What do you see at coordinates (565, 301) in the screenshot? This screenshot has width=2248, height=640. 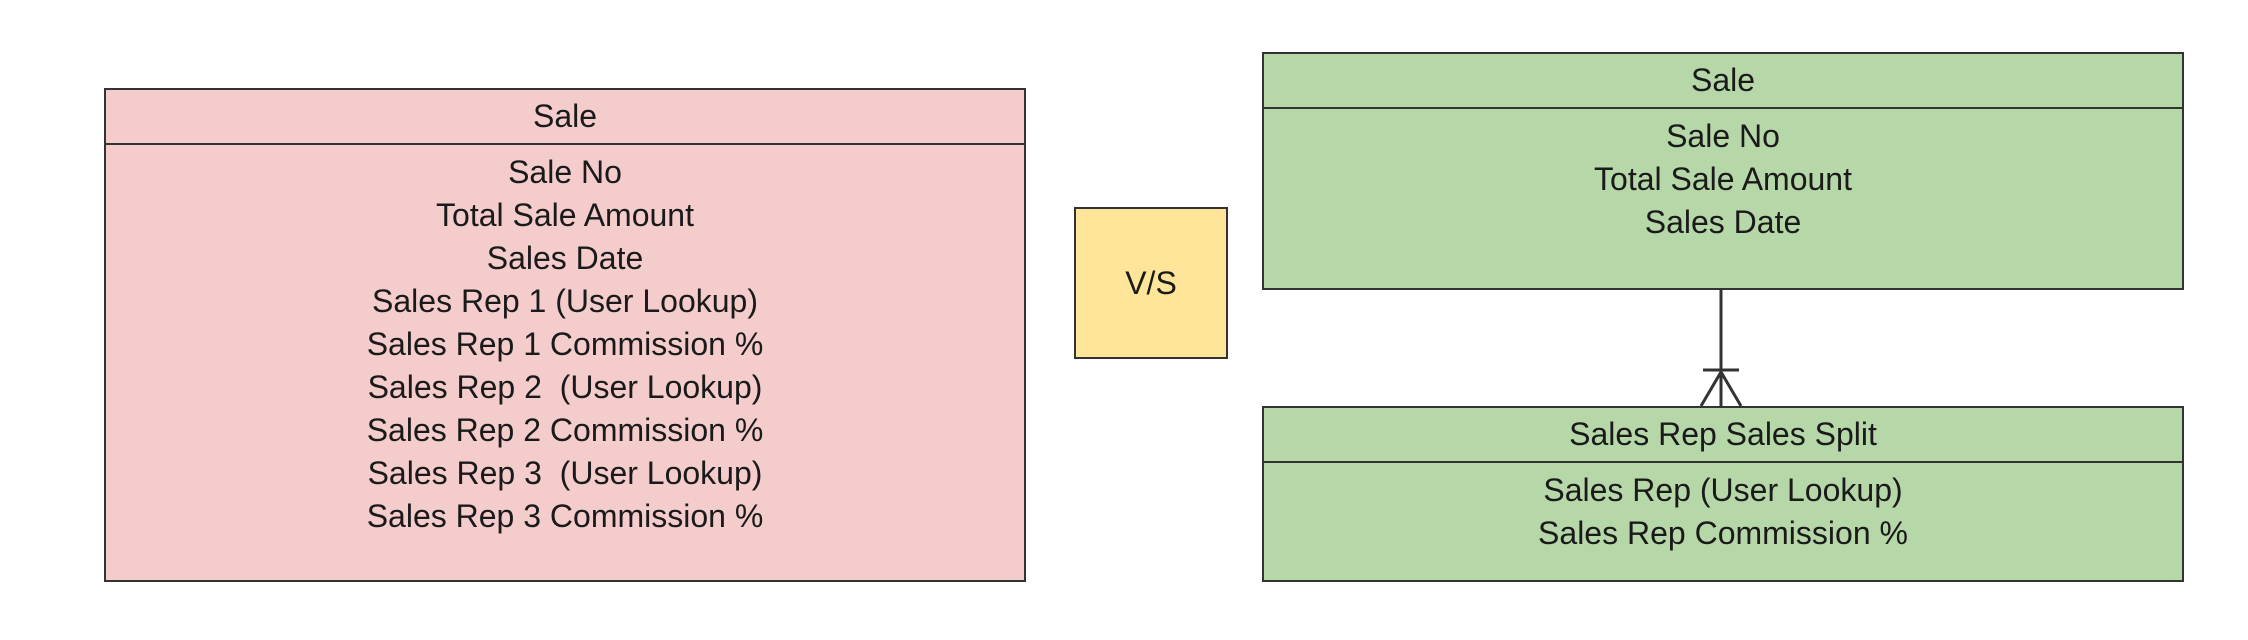 I see `entity-field: Sales Rep 1 (User Lookup)` at bounding box center [565, 301].